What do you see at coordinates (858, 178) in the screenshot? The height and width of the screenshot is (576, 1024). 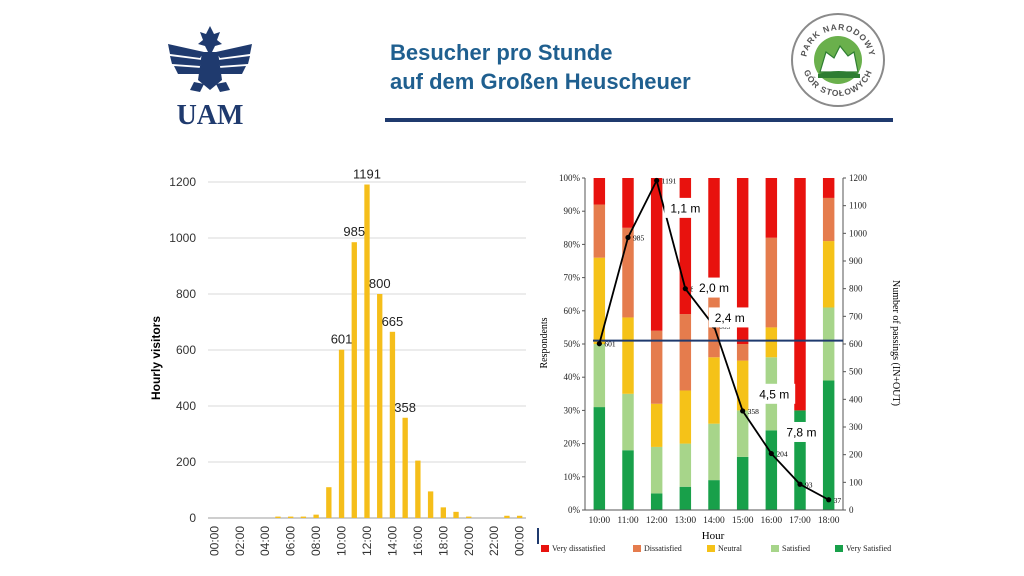 I see `y2-tick-label: 1200` at bounding box center [858, 178].